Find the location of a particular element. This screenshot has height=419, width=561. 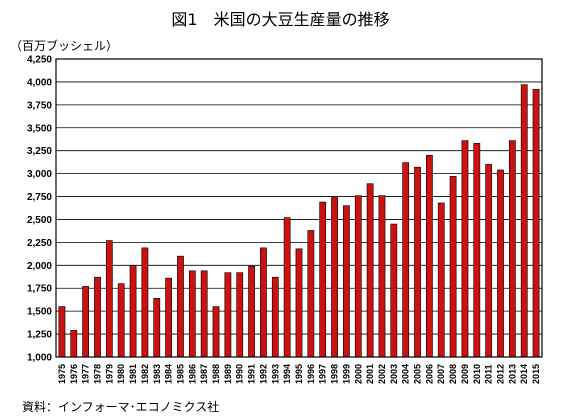

bar-1992 is located at coordinates (263, 302).